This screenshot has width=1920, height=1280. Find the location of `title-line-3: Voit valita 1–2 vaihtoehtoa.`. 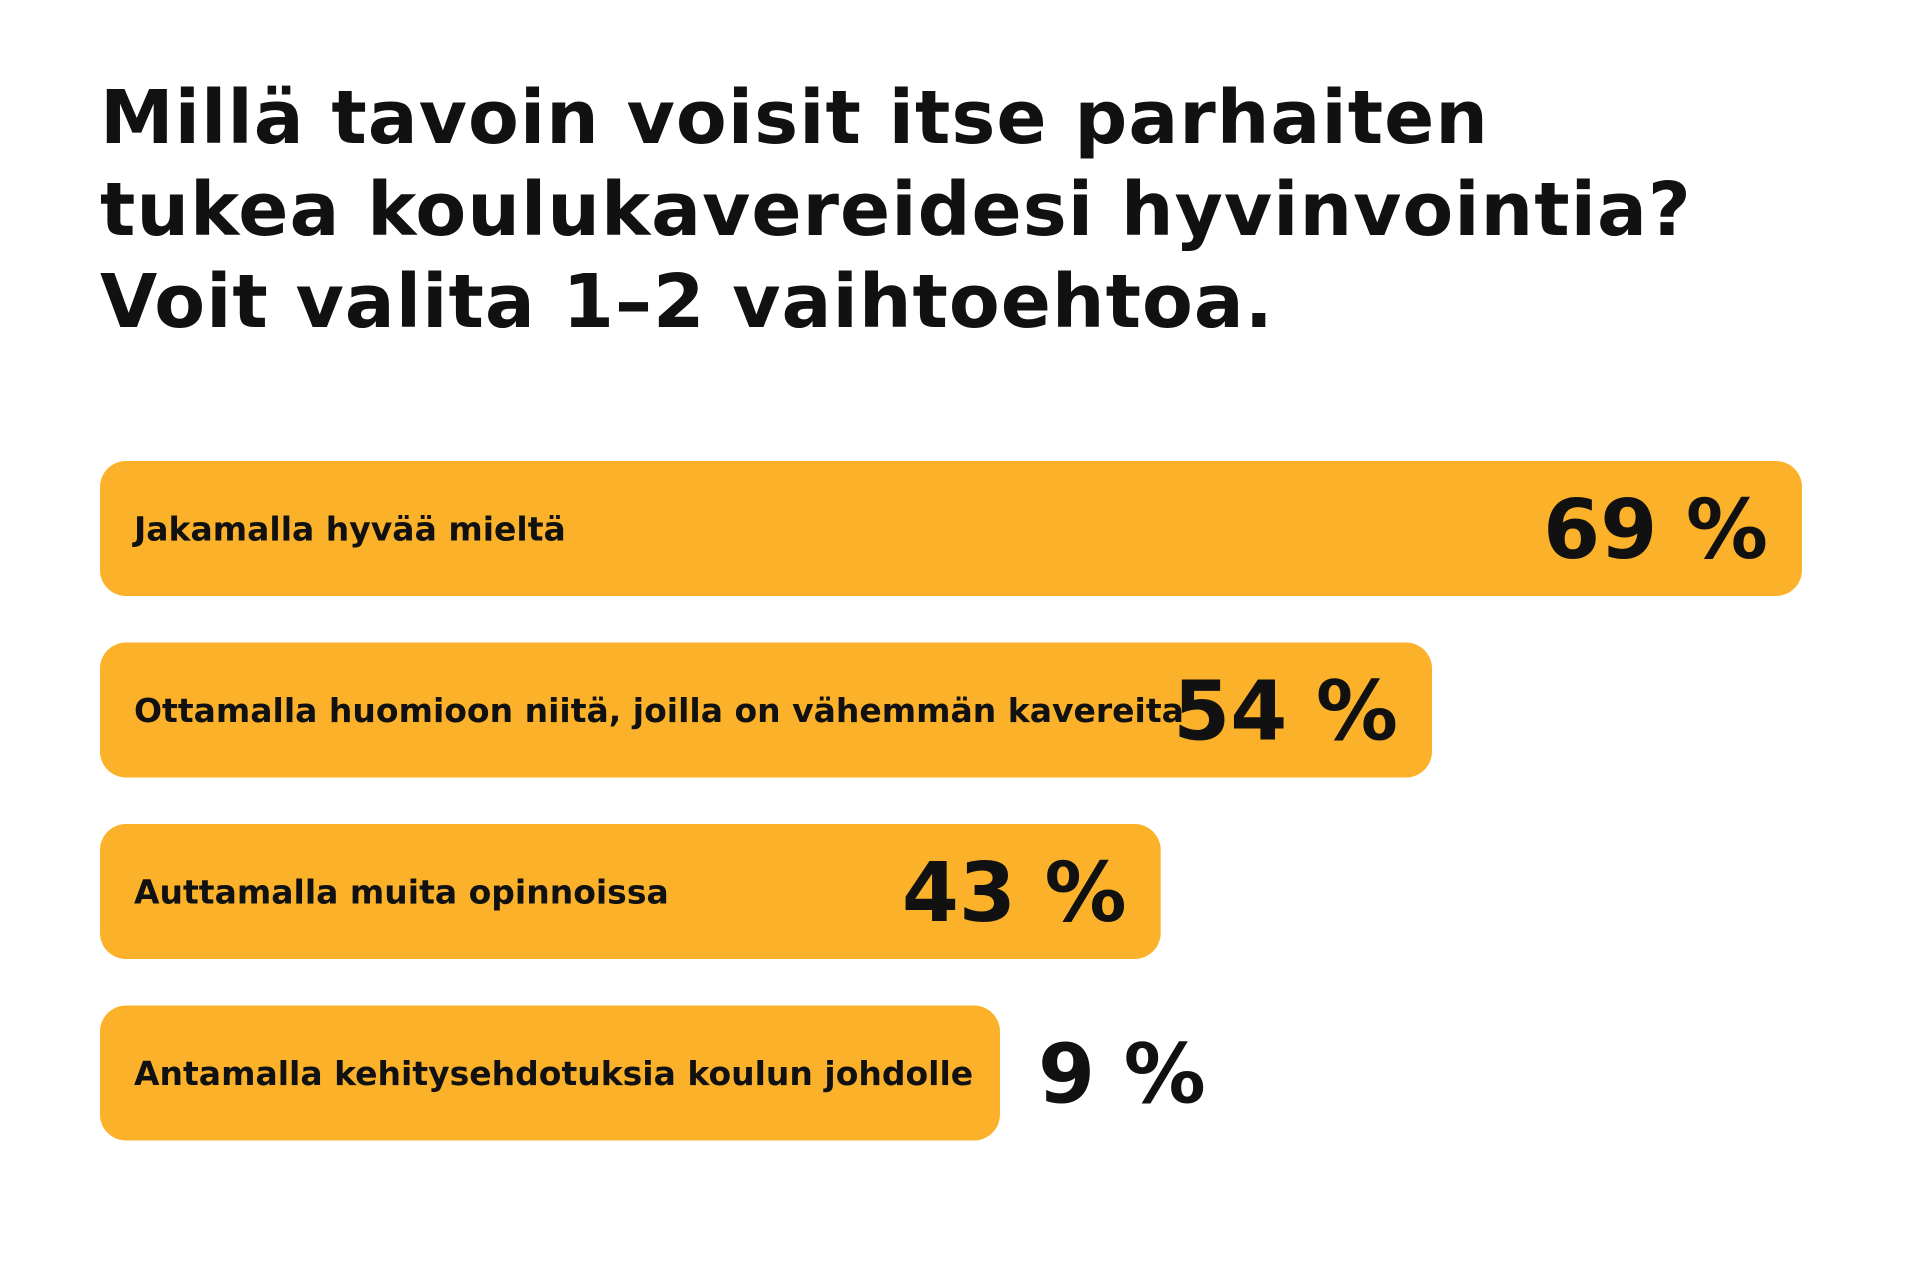

title-line-3: Voit valita 1–2 vaihtoehtoa. is located at coordinates (687, 302).